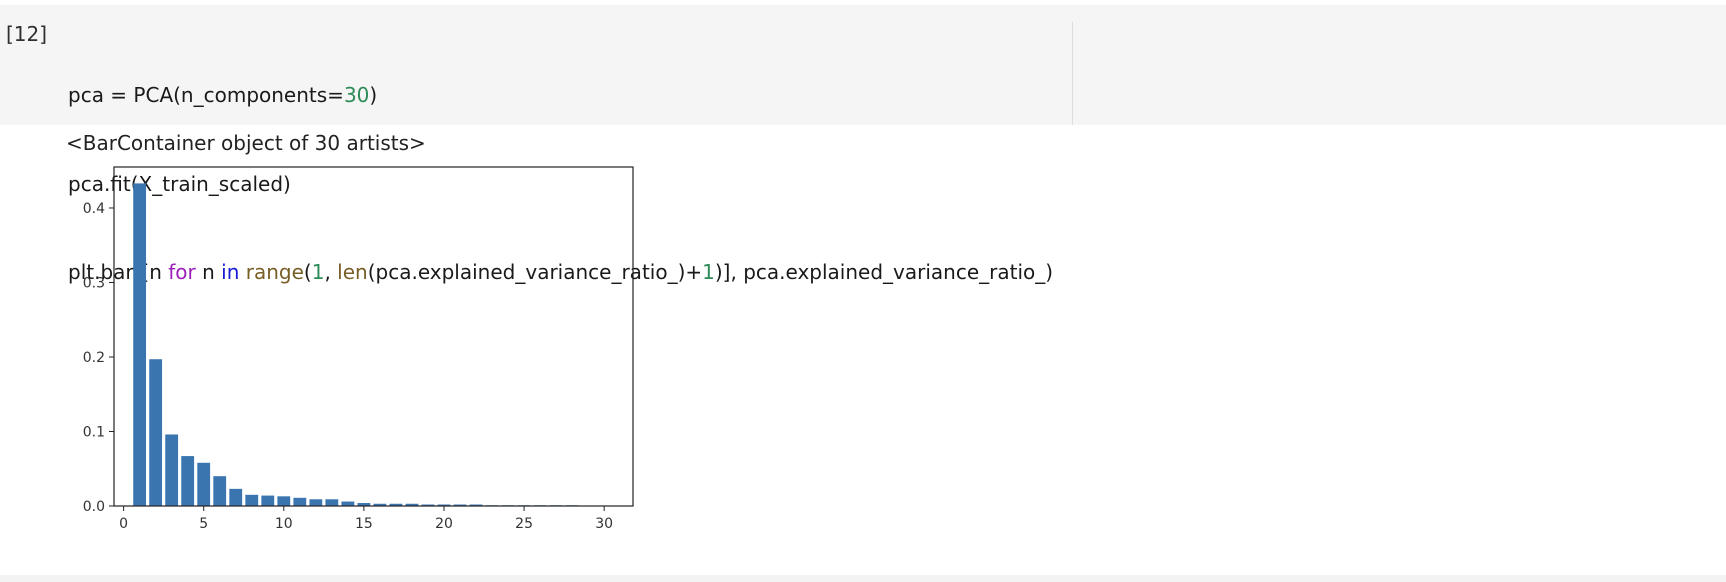 The image size is (1726, 582). Describe the element at coordinates (604, 524) in the screenshot. I see `x-tick-label: 30` at that location.